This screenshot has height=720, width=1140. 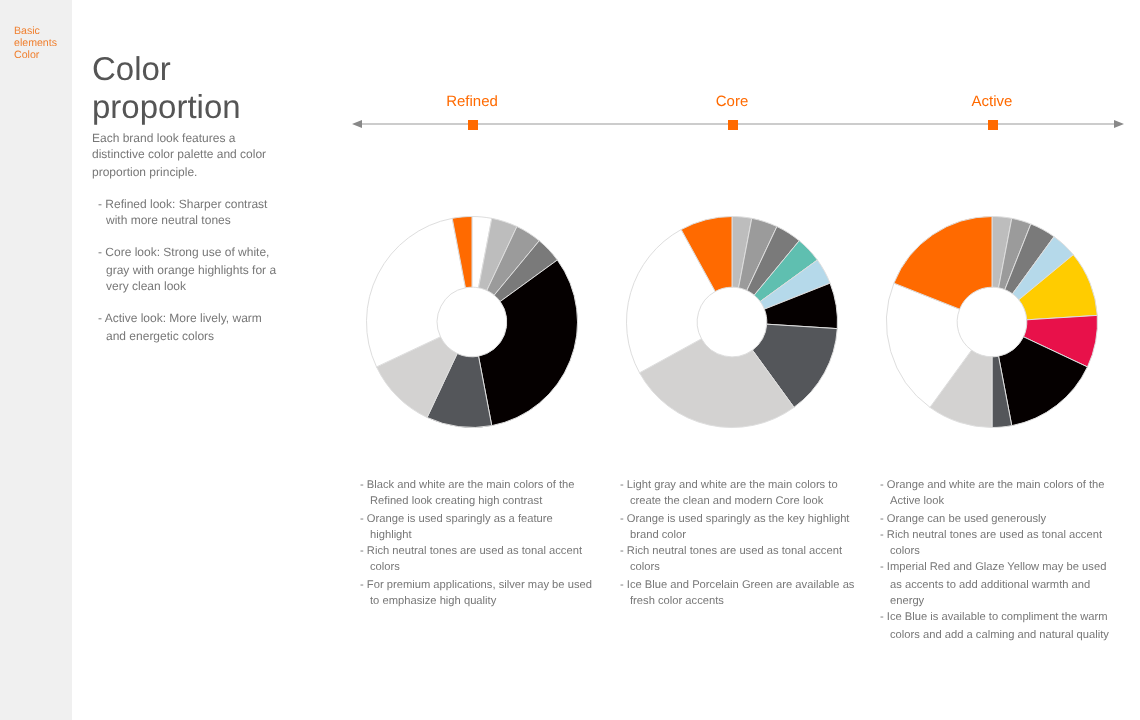 I want to click on text: Color proportion, so click(x=166, y=90).